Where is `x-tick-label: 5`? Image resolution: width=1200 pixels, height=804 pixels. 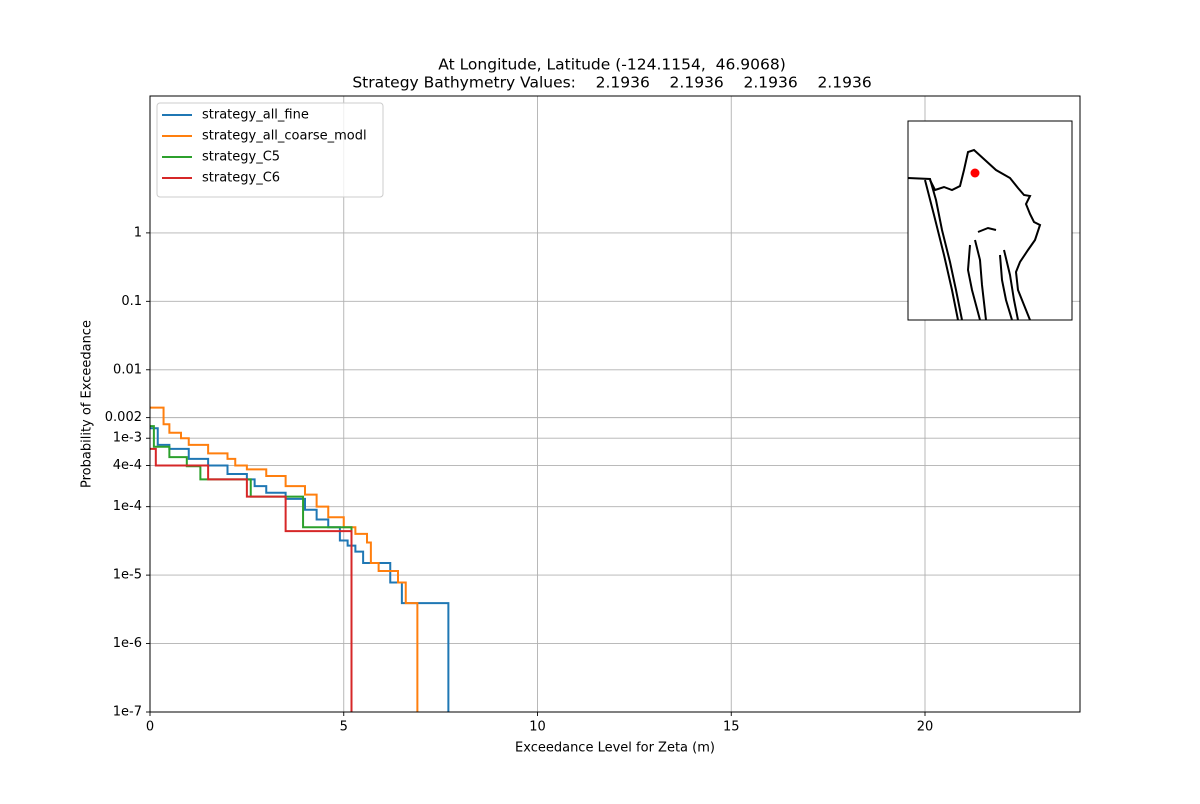
x-tick-label: 5 is located at coordinates (344, 727).